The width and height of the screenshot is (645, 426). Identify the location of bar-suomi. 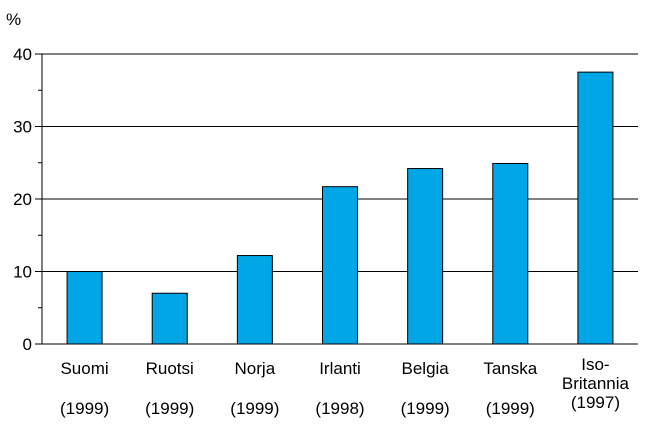
(84, 308).